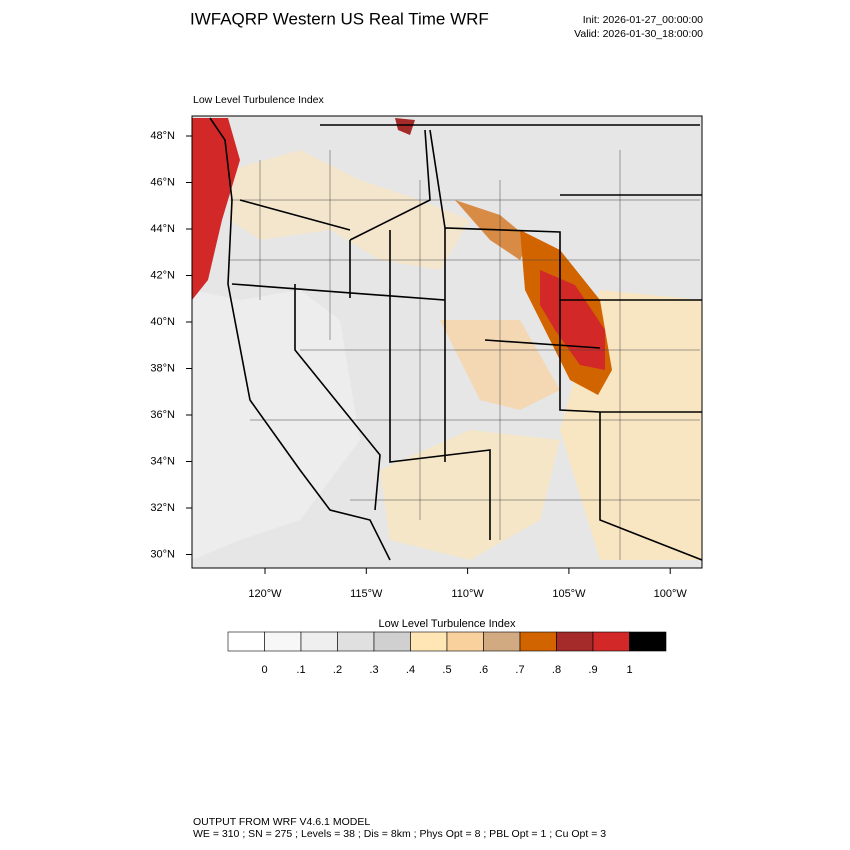  Describe the element at coordinates (162, 182) in the screenshot. I see `lat-label: 46°N` at that location.